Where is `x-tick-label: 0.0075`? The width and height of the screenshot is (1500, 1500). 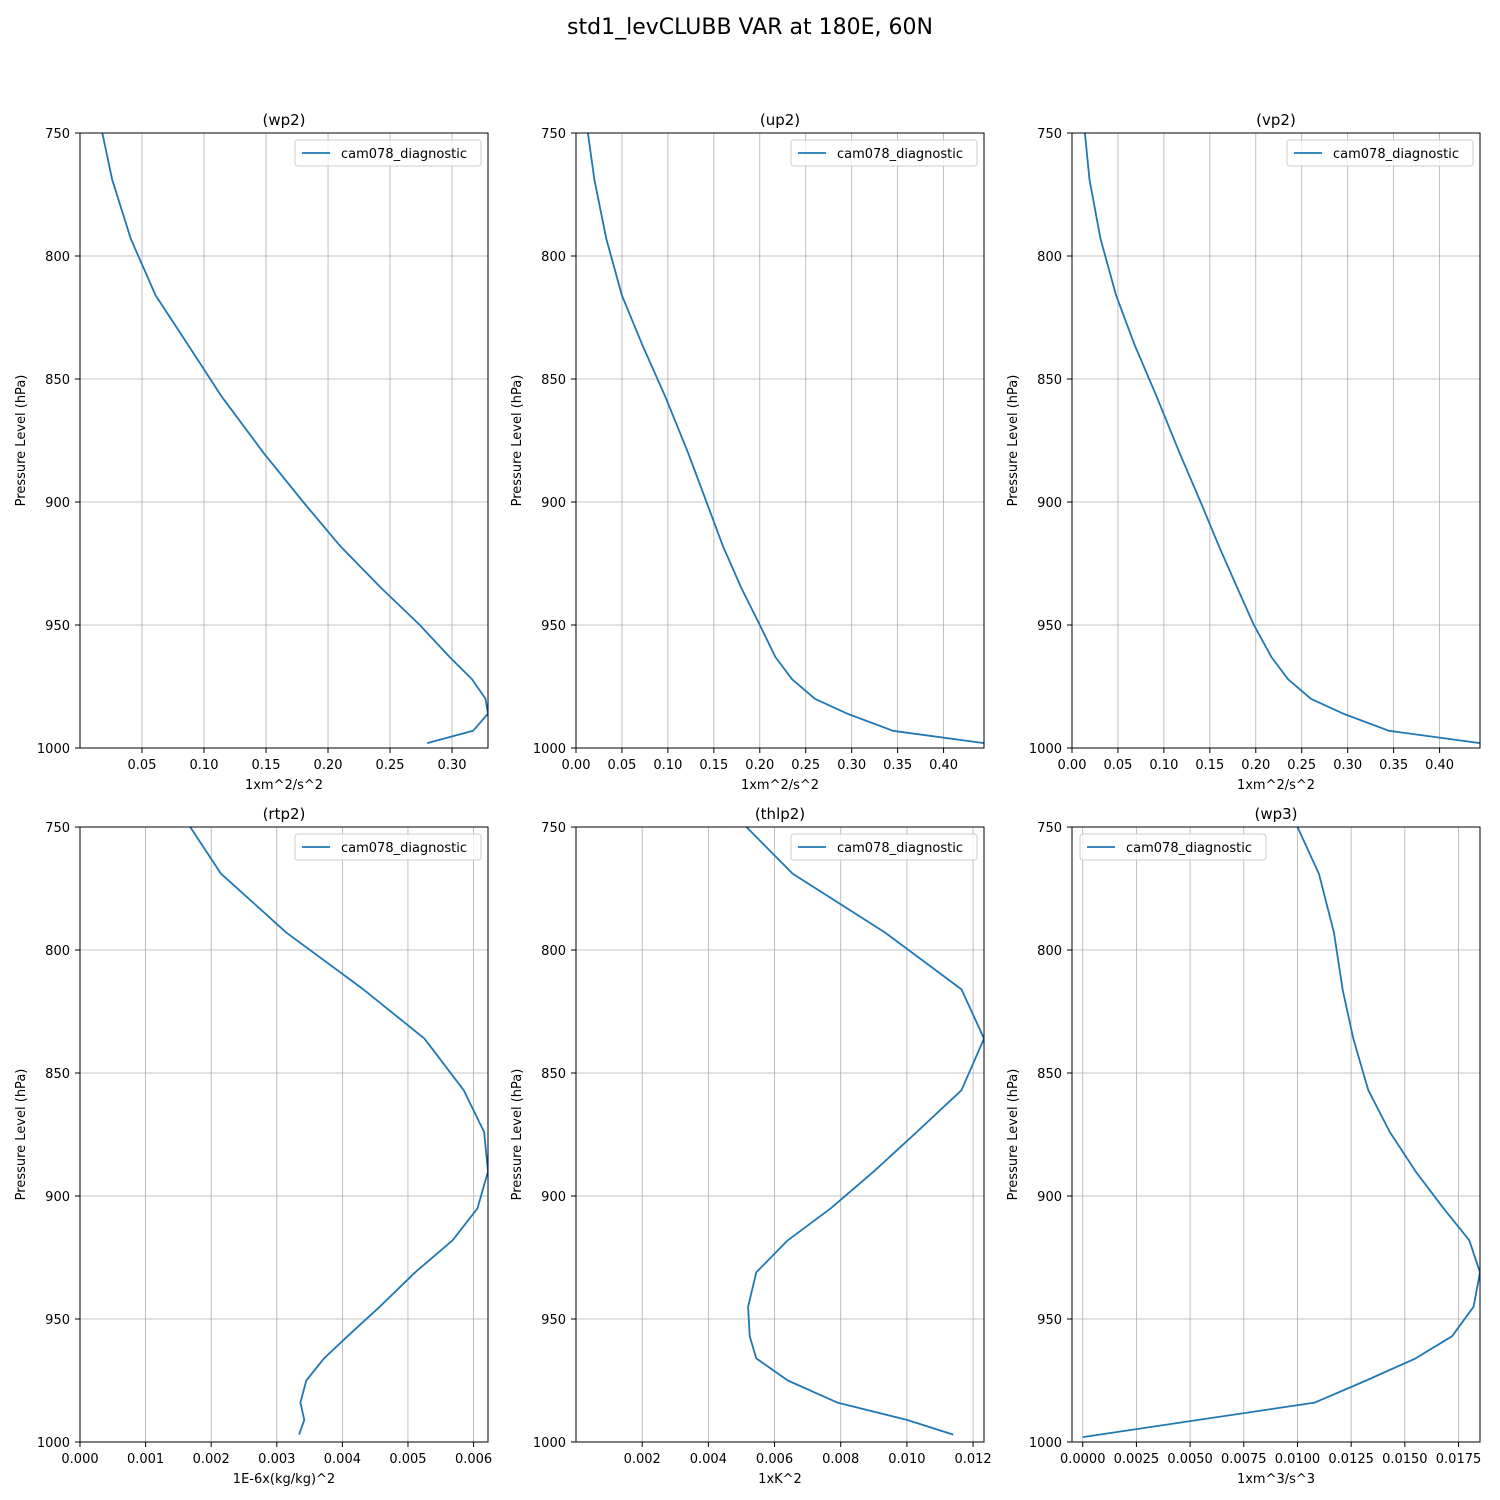 x-tick-label: 0.0075 is located at coordinates (1244, 1459).